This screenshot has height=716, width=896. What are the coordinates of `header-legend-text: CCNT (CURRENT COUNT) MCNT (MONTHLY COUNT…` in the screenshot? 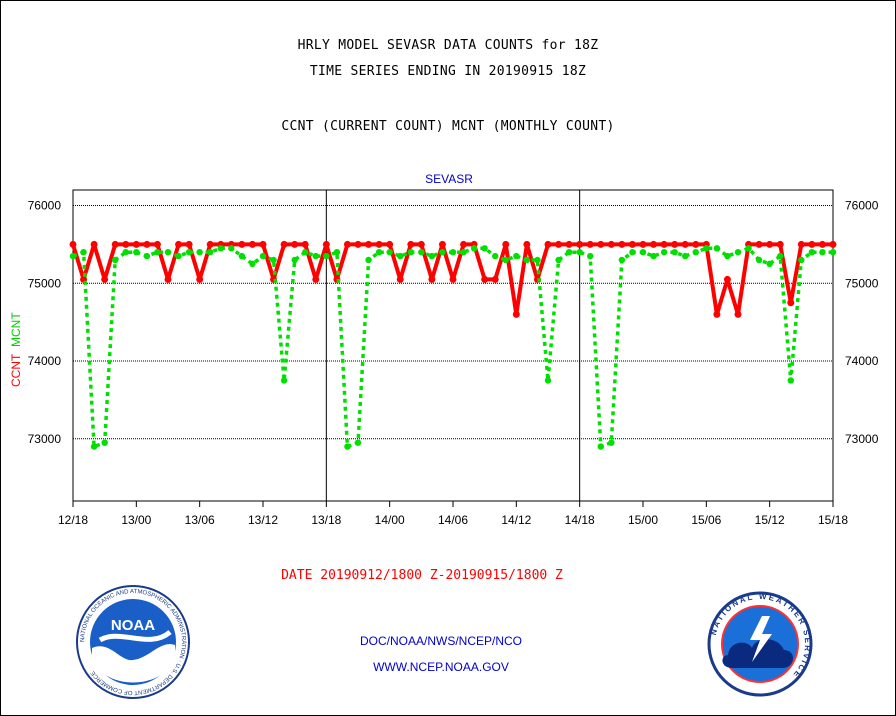 It's located at (448, 126).